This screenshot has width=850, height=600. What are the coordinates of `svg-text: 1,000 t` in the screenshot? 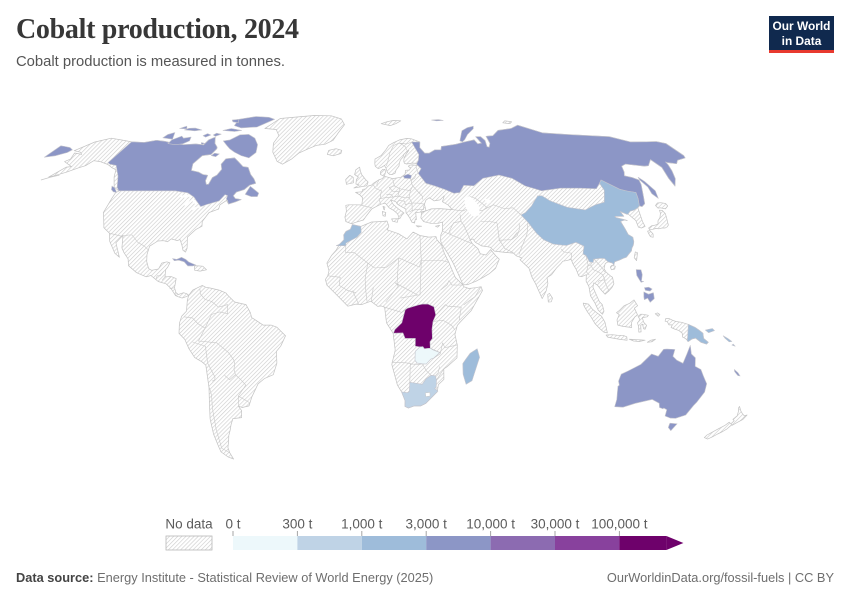 It's located at (362, 524).